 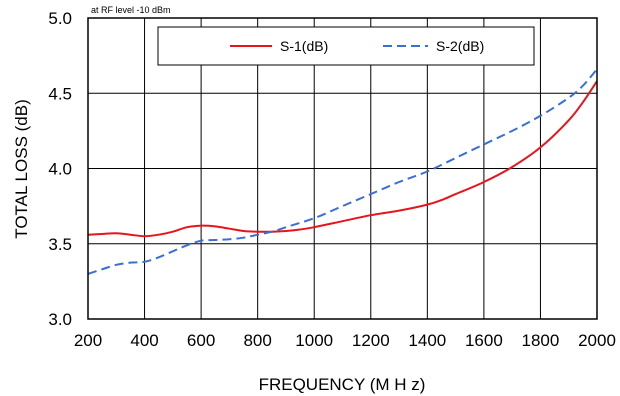 I want to click on x-tick-label: 1800, so click(x=541, y=340).